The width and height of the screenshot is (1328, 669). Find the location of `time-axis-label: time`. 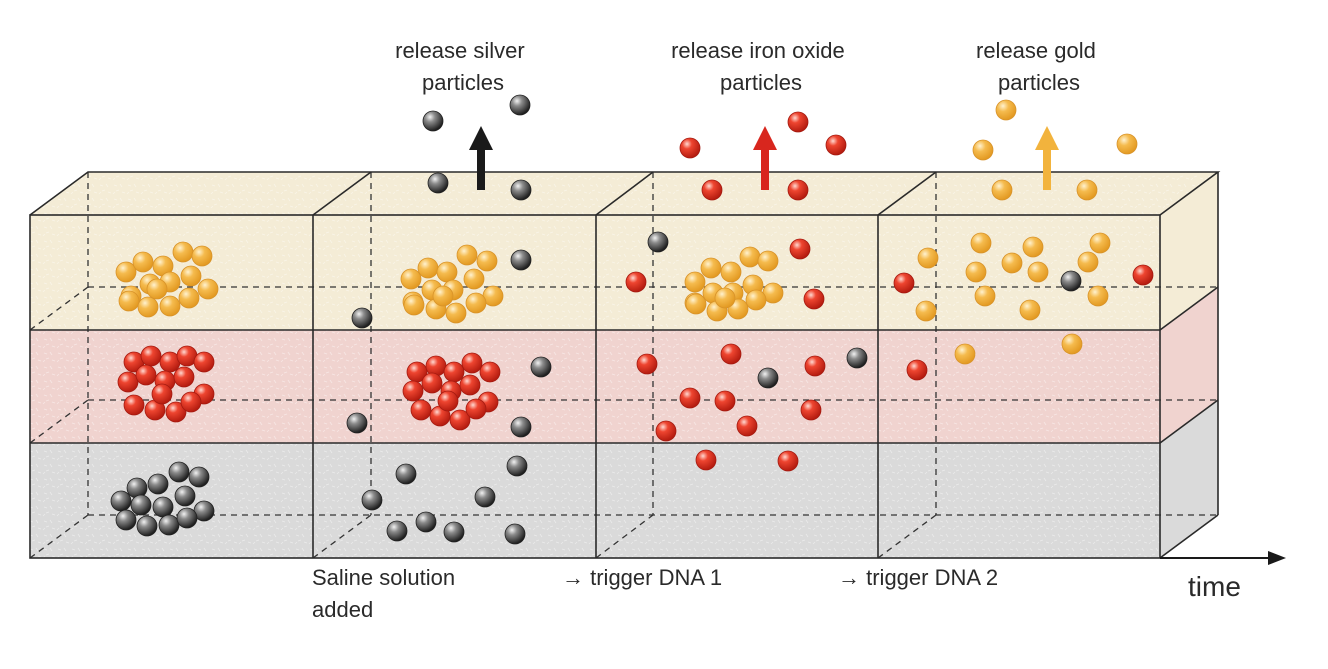

time-axis-label: time is located at coordinates (1214, 586).